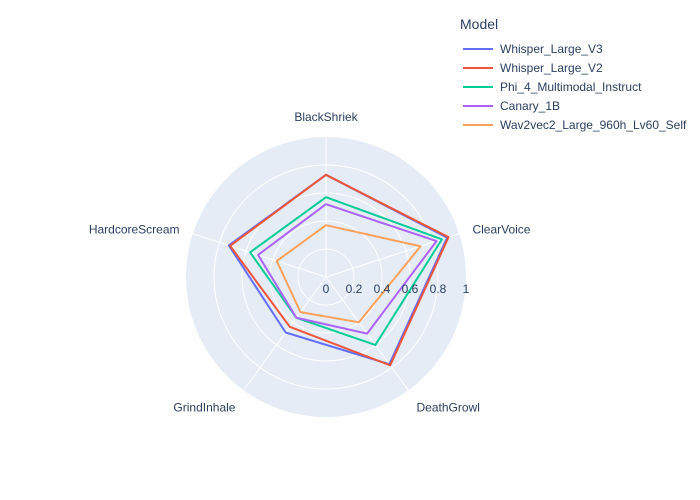 The width and height of the screenshot is (700, 500). What do you see at coordinates (326, 117) in the screenshot?
I see `axis-label-blackshriek: BlackShriek` at bounding box center [326, 117].